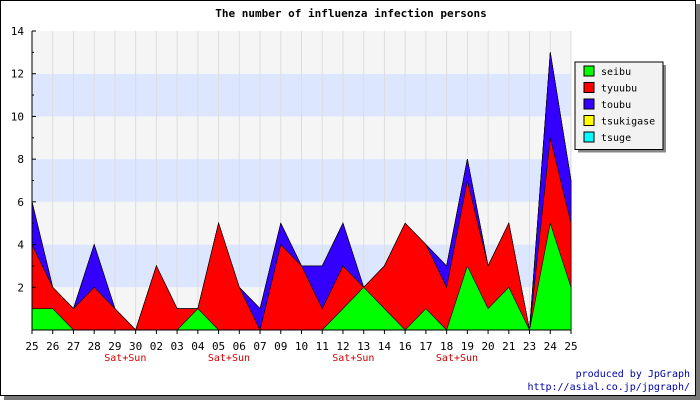 The image size is (700, 401). I want to click on x-tick-label: 09, so click(280, 346).